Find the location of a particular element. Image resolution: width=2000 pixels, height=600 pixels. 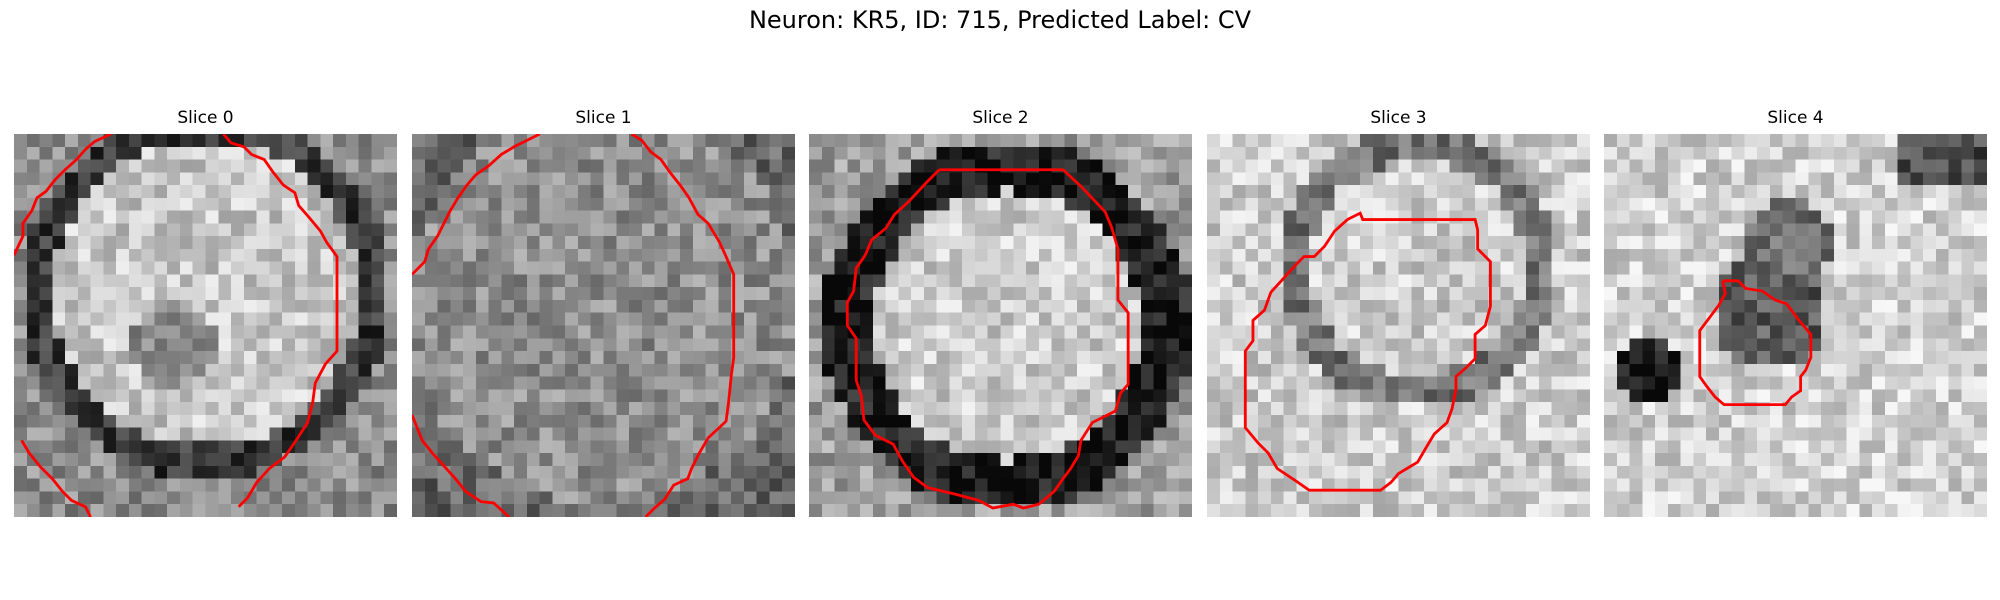

slice-title-4: Slice 4 is located at coordinates (1795, 118).